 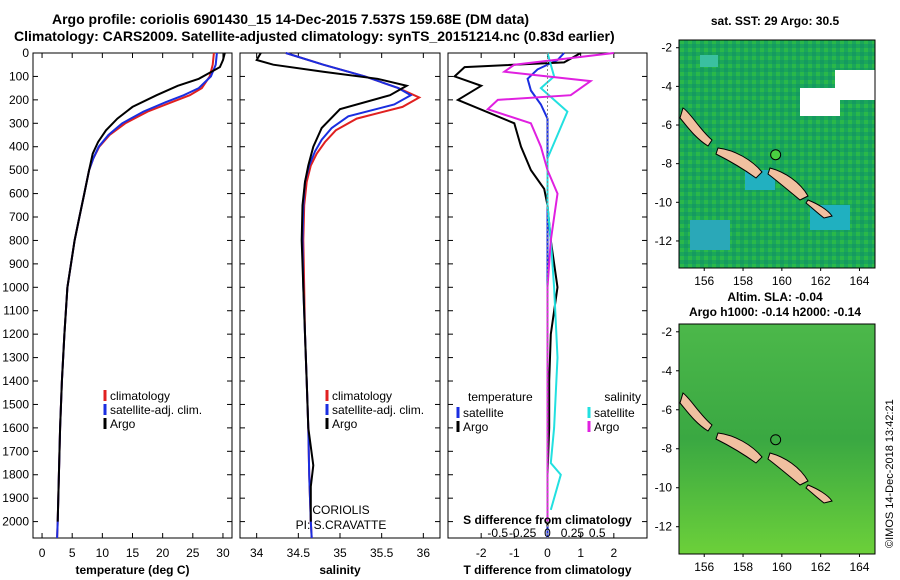 What do you see at coordinates (340, 553) in the screenshot?
I see `x-tick-label: 35` at bounding box center [340, 553].